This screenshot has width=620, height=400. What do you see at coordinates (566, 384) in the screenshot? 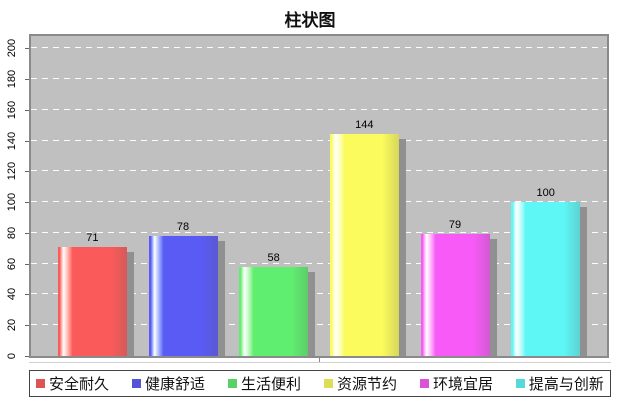
I see `legend-label: 提高与创新` at bounding box center [566, 384].